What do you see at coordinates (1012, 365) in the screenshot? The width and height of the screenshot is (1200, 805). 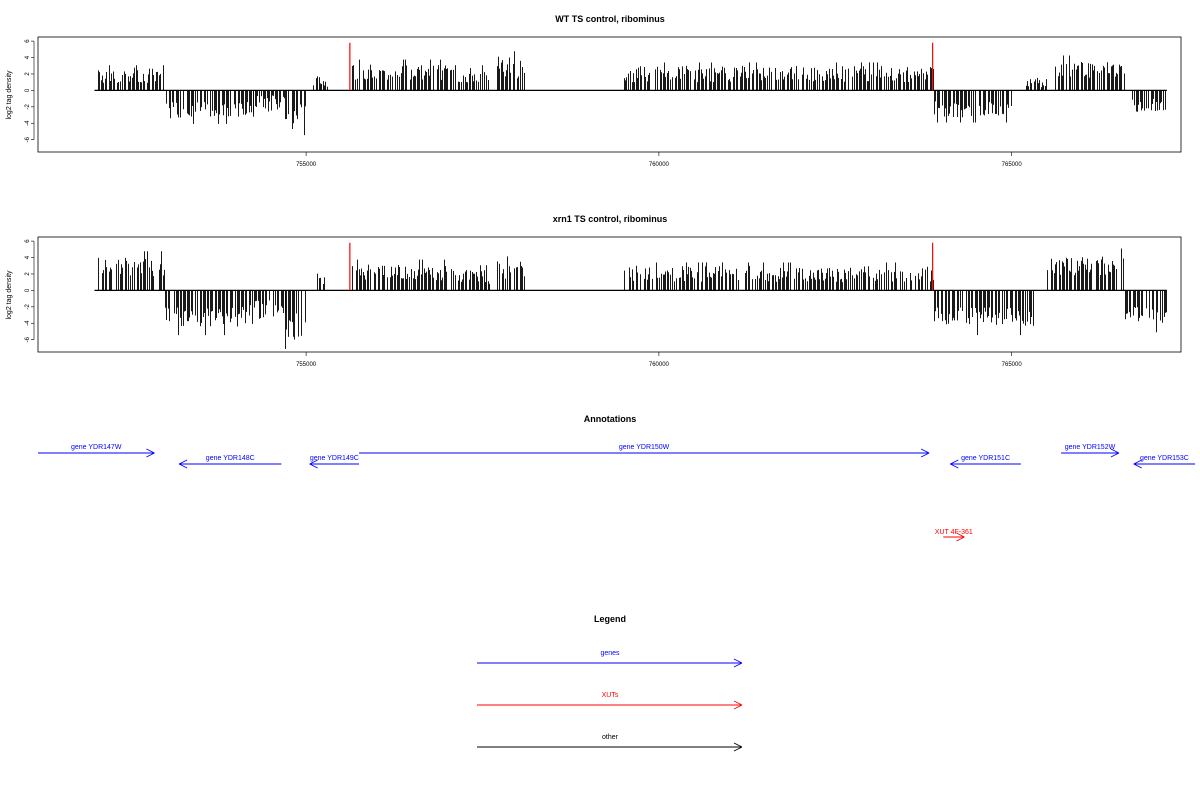 I see `xrn1-x-tick-label: 765000` at bounding box center [1012, 365].